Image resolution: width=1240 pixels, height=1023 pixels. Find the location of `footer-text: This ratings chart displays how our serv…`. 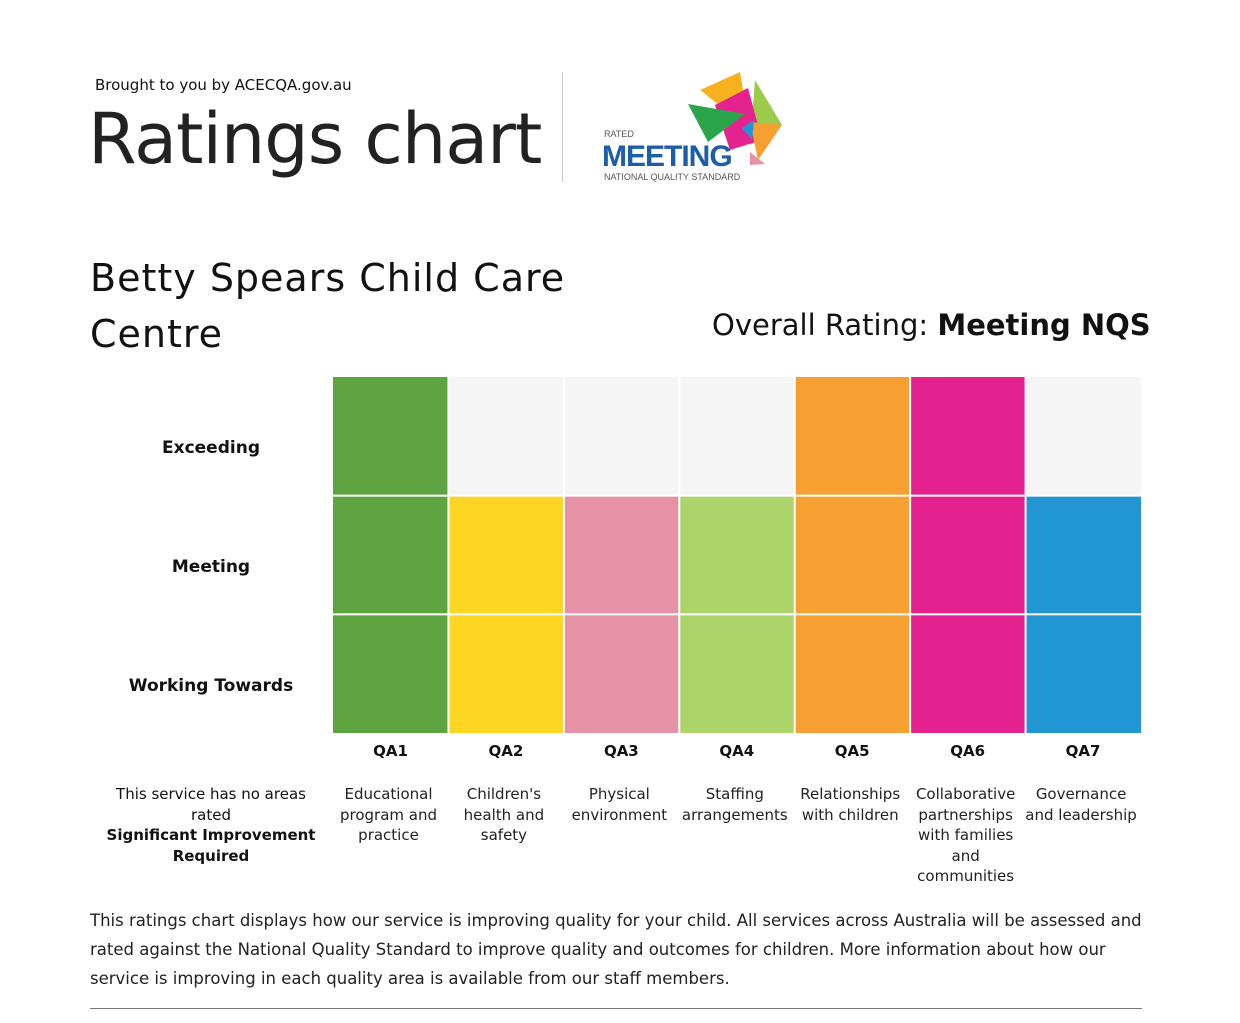

footer-text: This ratings chart displays how our serv… is located at coordinates (616, 949).